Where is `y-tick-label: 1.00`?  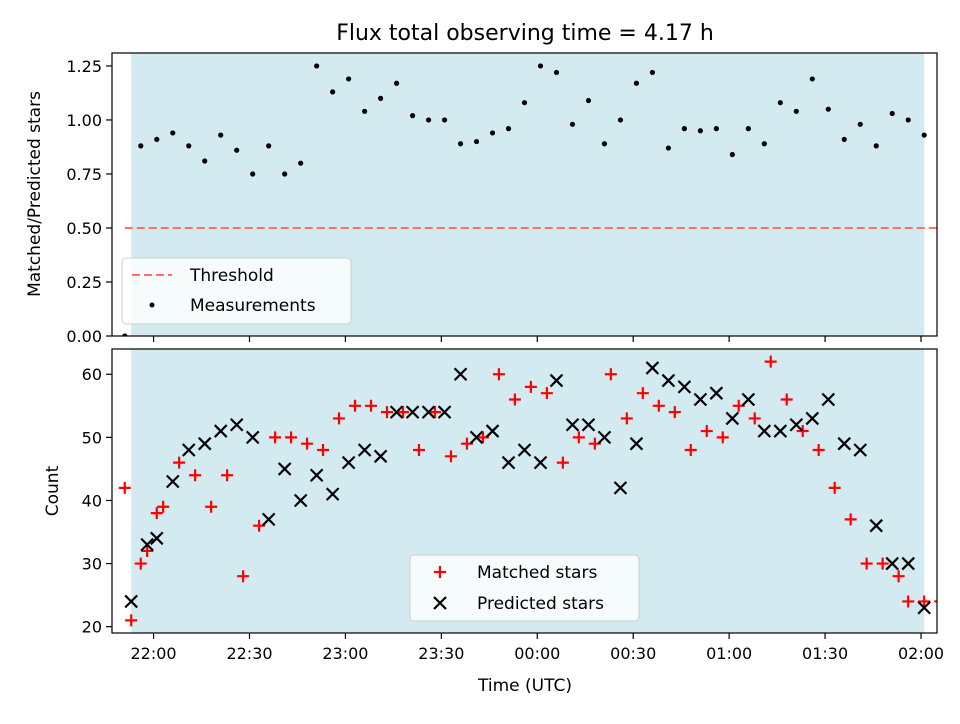 y-tick-label: 1.00 is located at coordinates (84, 120).